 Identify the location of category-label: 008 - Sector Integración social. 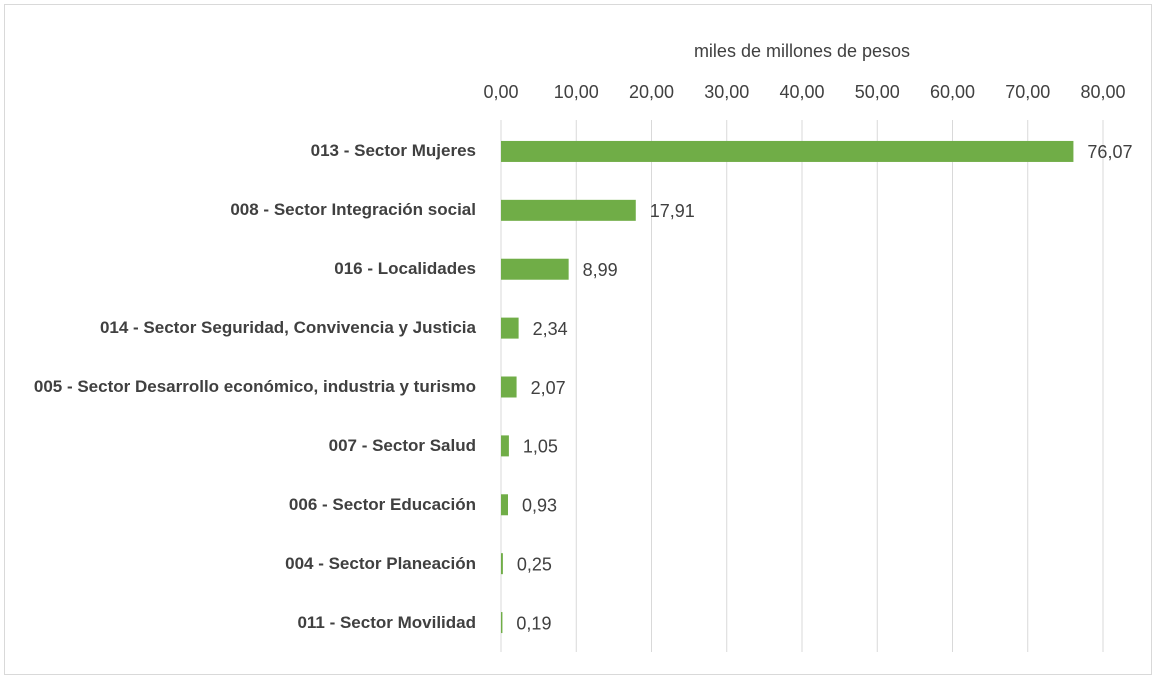
(353, 210).